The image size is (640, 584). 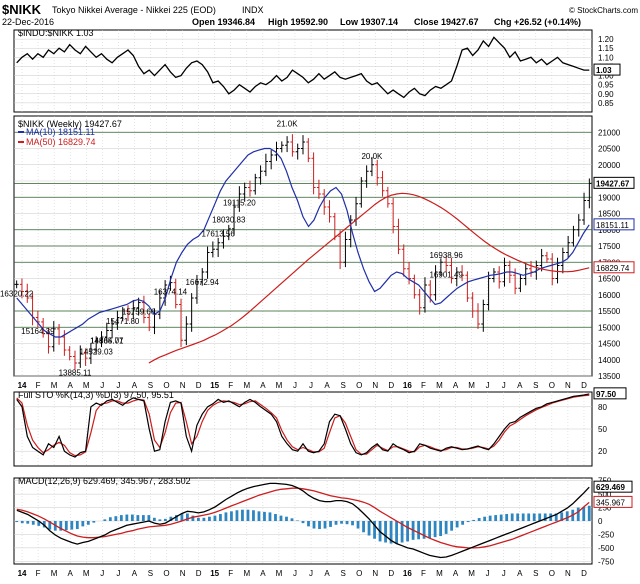 I want to click on ohlc-chg: Chg +26.52 (+0.14%), so click(x=537, y=22).